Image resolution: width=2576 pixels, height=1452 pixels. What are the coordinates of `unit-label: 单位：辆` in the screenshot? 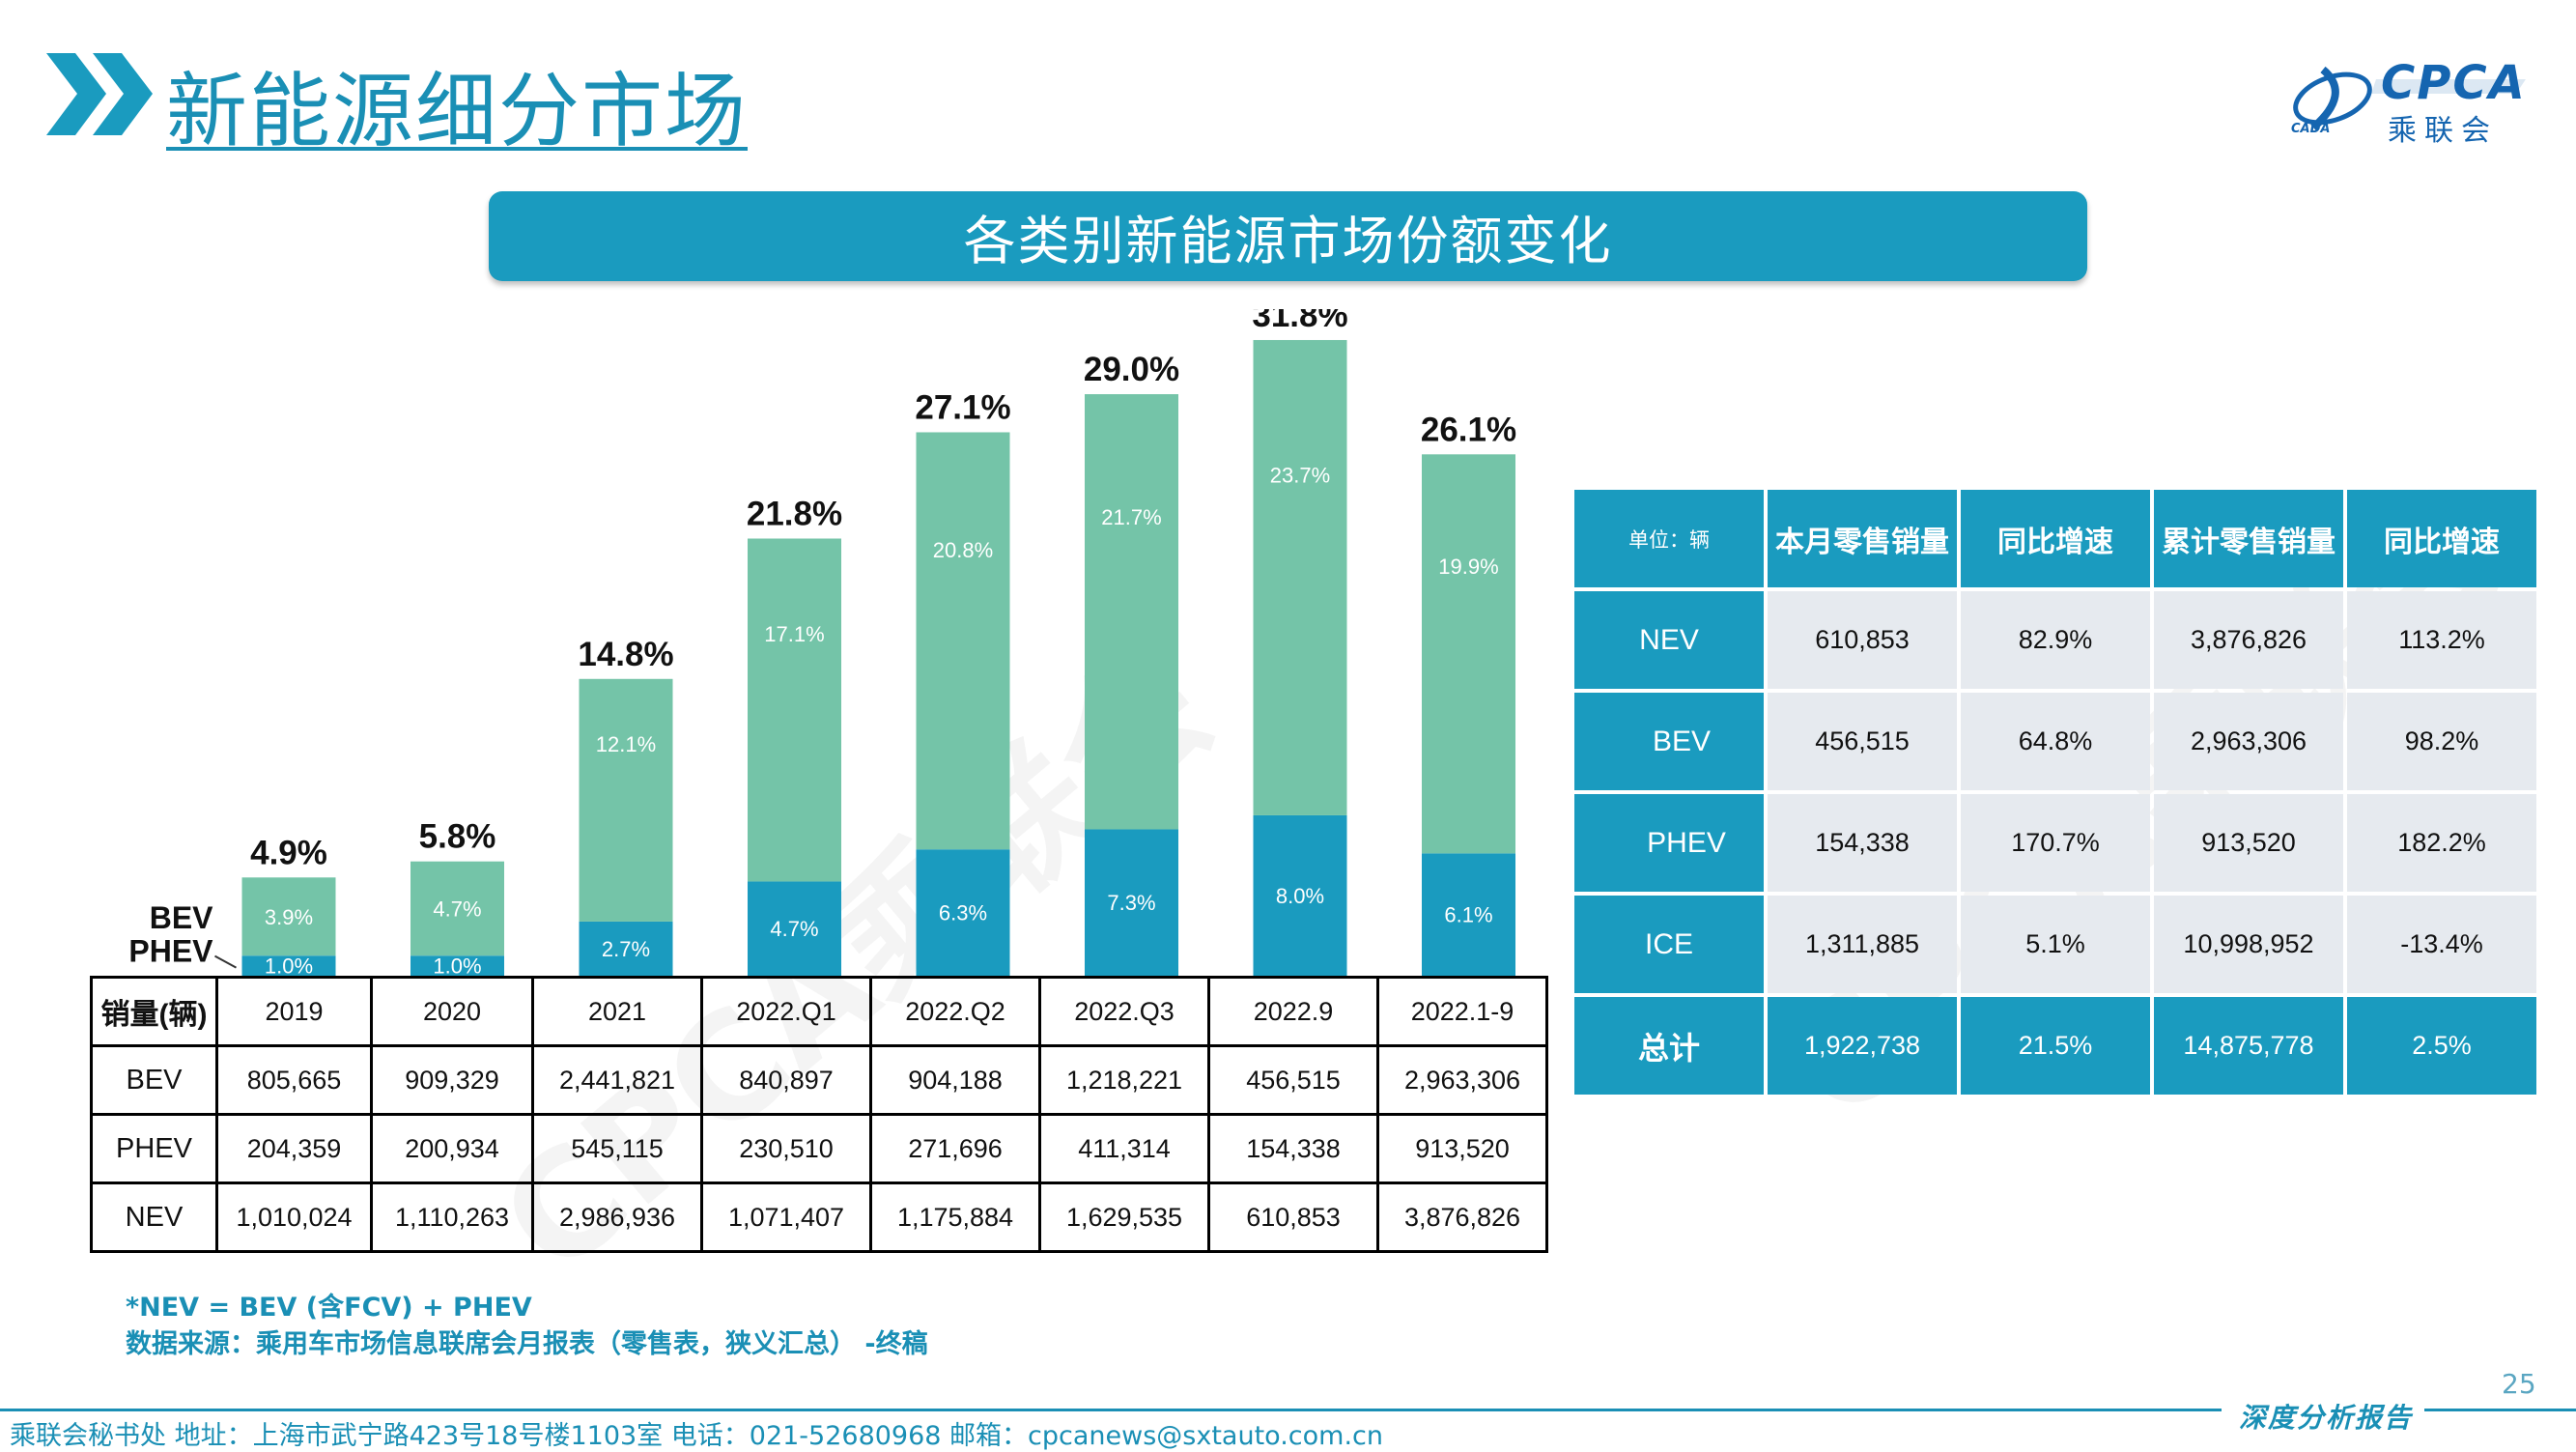 It's located at (1669, 539).